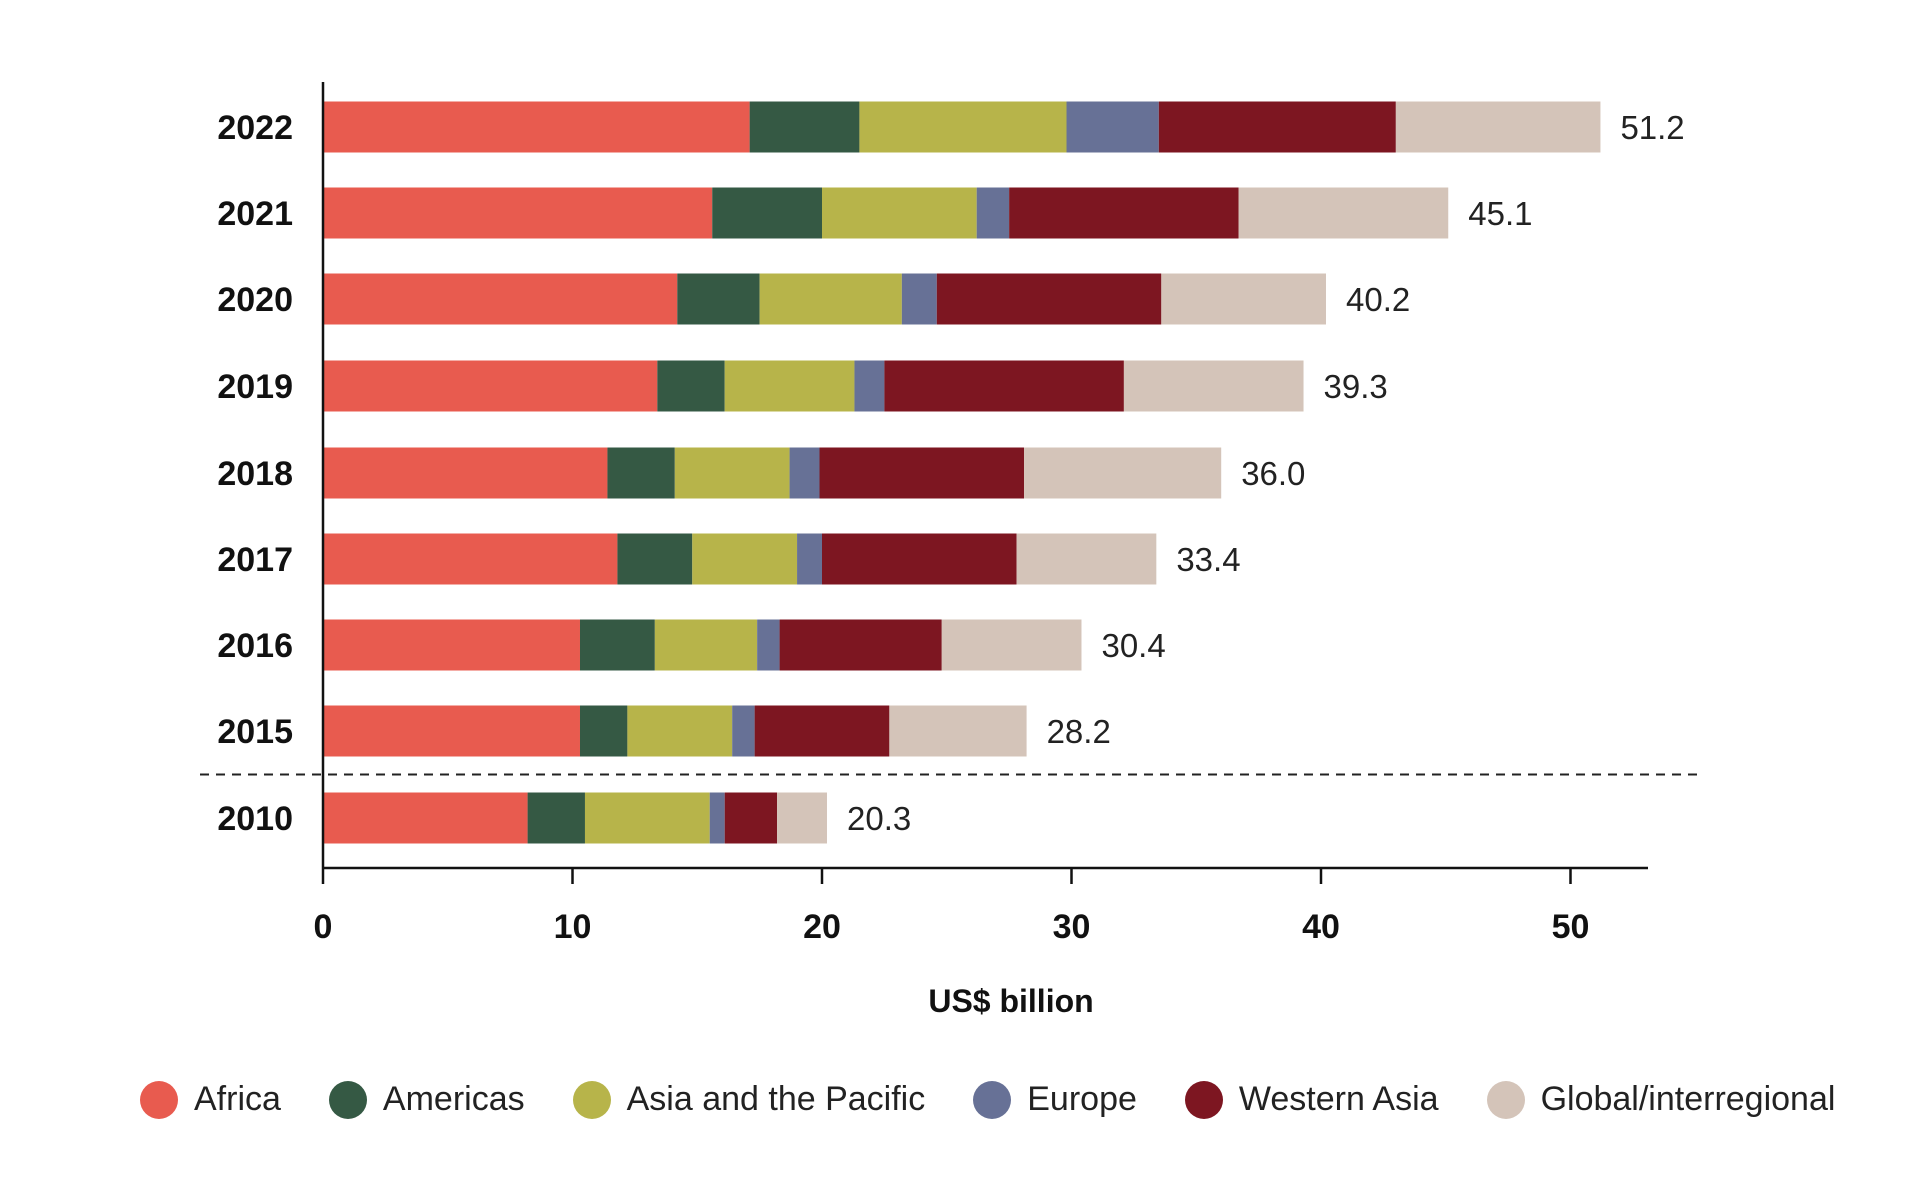 Image resolution: width=1920 pixels, height=1200 pixels. Describe the element at coordinates (718, 299) in the screenshot. I see `bar-2020-americas` at that location.